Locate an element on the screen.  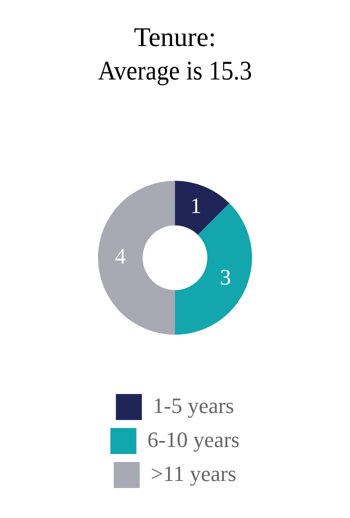
data-label: 4 is located at coordinates (120, 256).